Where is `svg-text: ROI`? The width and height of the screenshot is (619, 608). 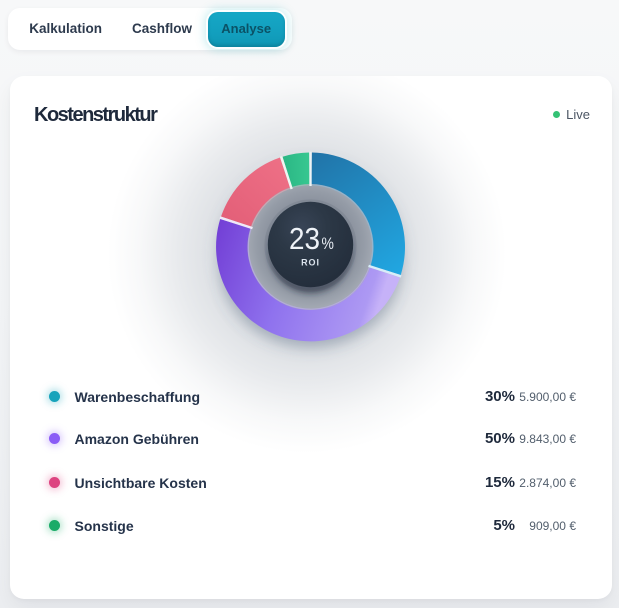
svg-text: ROI is located at coordinates (310, 263).